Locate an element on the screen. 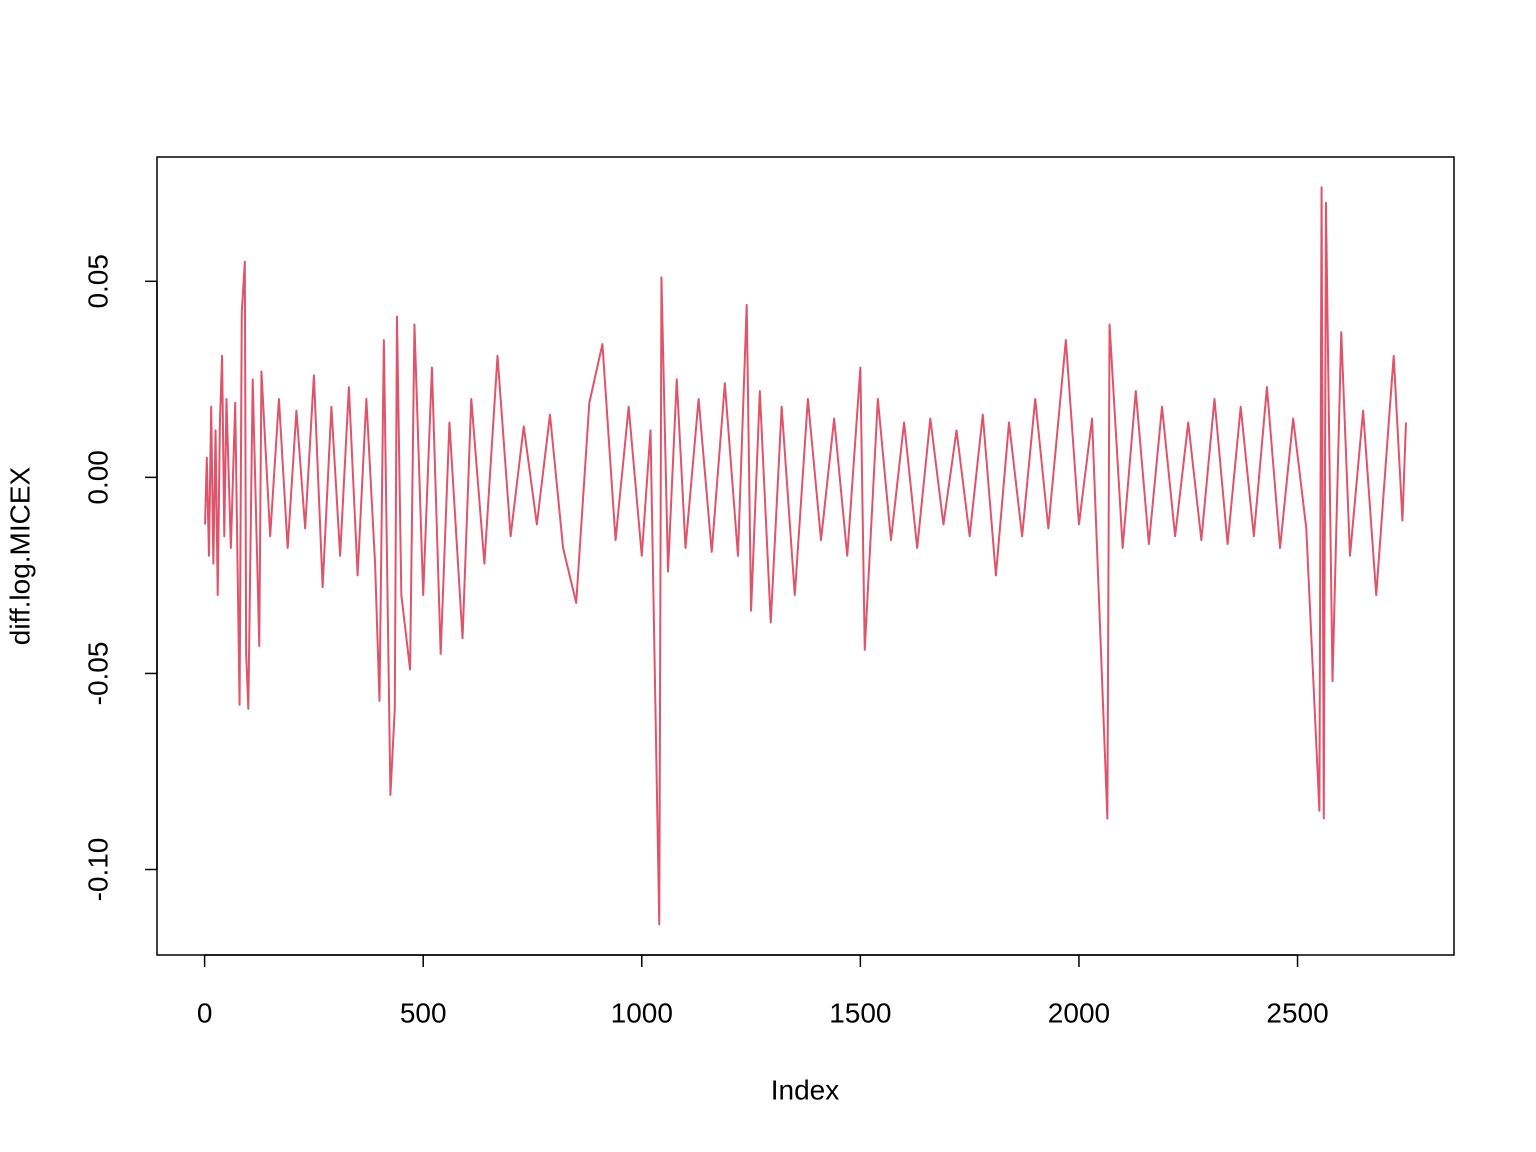 This screenshot has height=1152, width=1536. x-tick-label: 2000 is located at coordinates (1079, 1012).